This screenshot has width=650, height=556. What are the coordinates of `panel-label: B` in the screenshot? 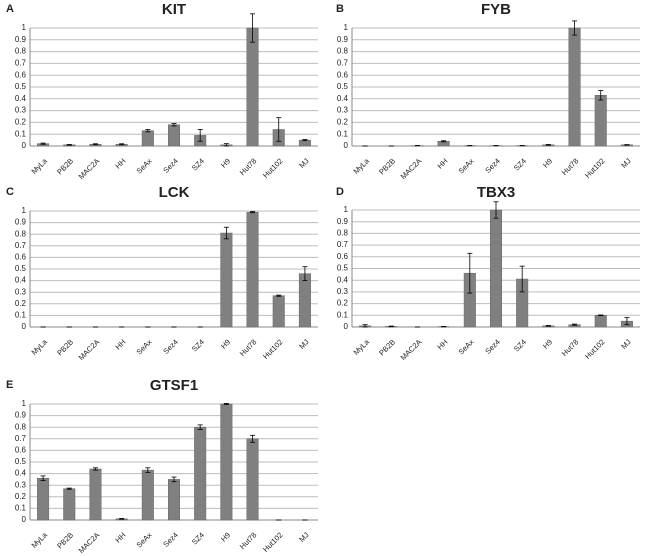 It's located at (340, 9).